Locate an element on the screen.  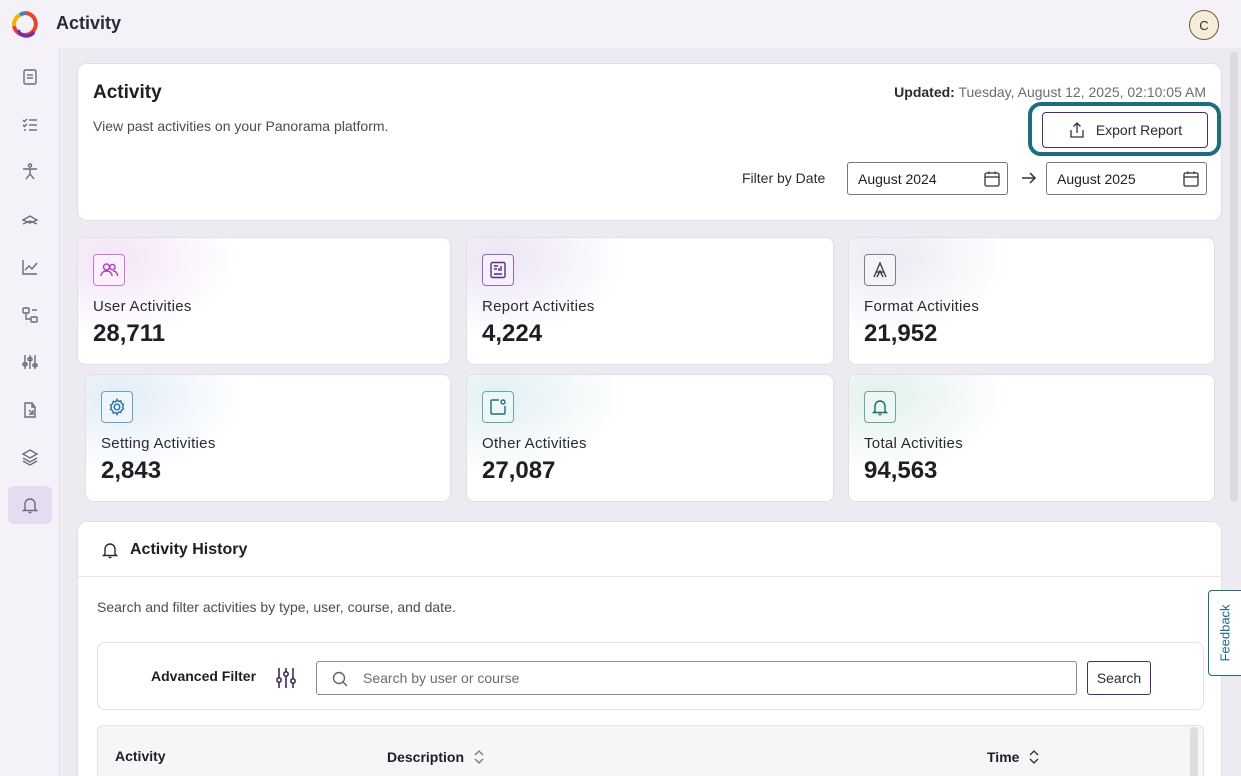
stat-label: Setting Activities is located at coordinates (158, 443).